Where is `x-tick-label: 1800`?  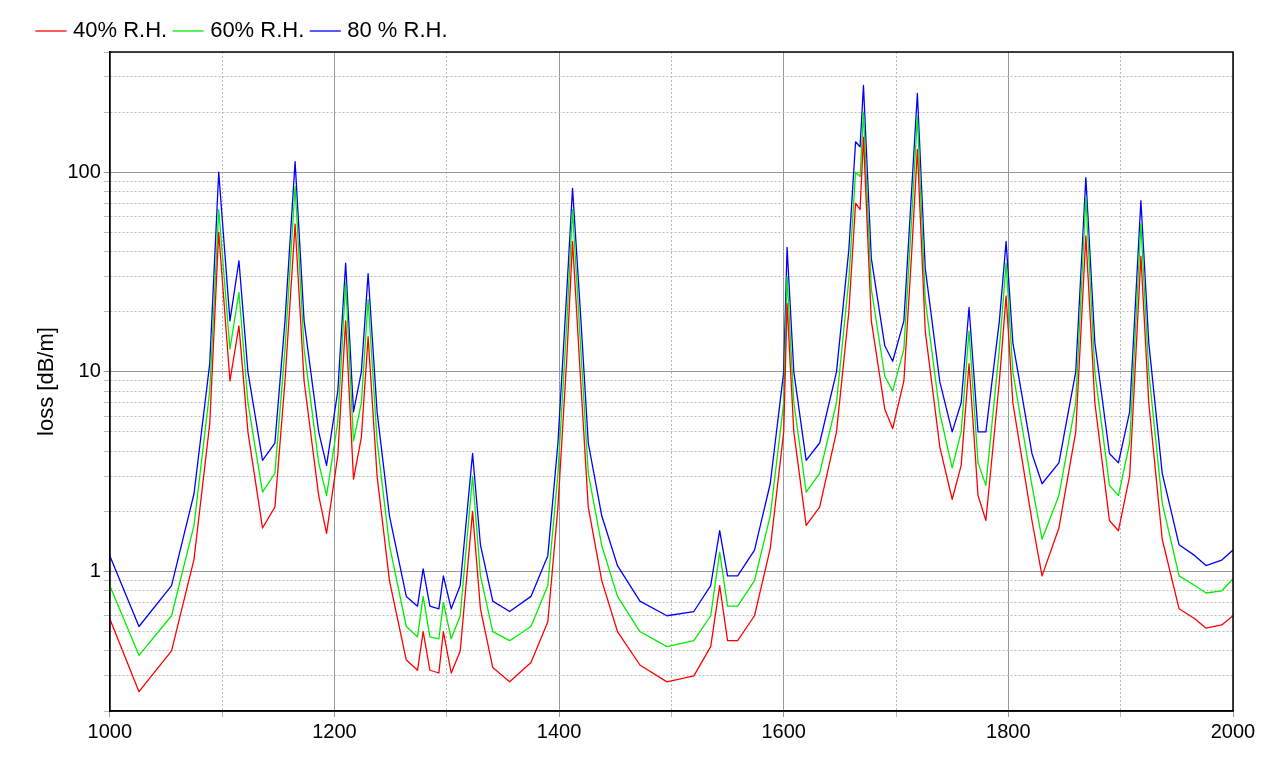 x-tick-label: 1800 is located at coordinates (1008, 730).